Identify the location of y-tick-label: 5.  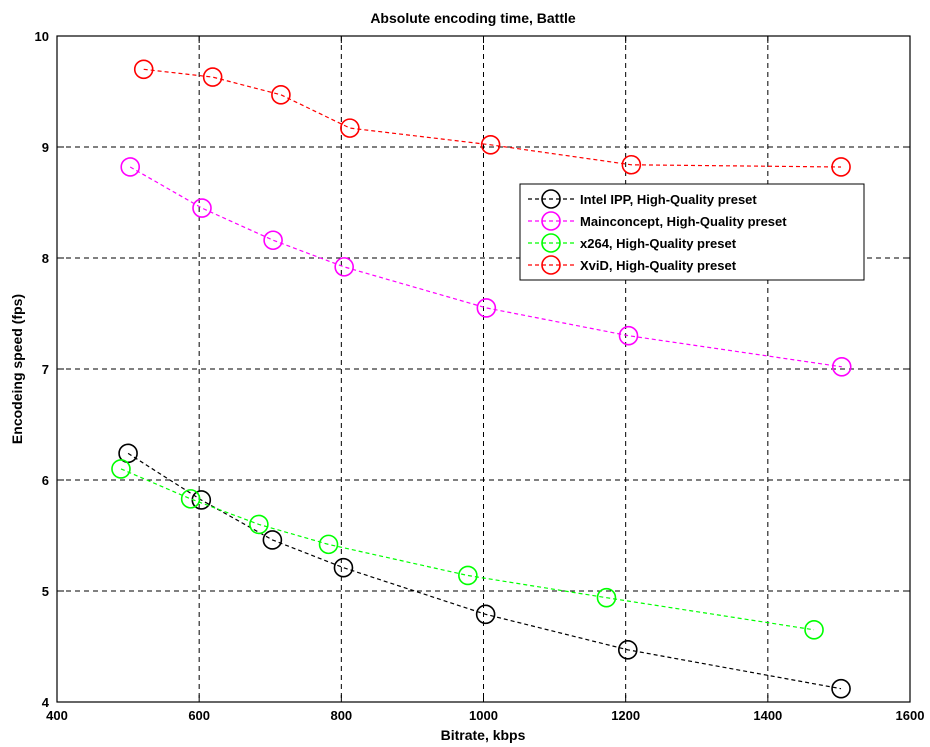
(45, 591).